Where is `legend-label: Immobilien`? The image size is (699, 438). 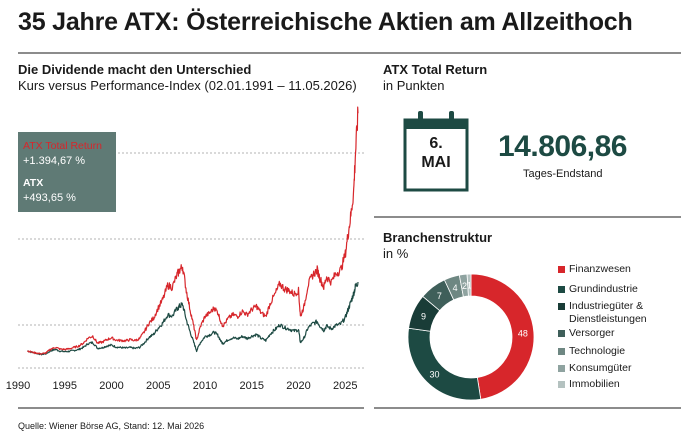
legend-label: Immobilien is located at coordinates (594, 384).